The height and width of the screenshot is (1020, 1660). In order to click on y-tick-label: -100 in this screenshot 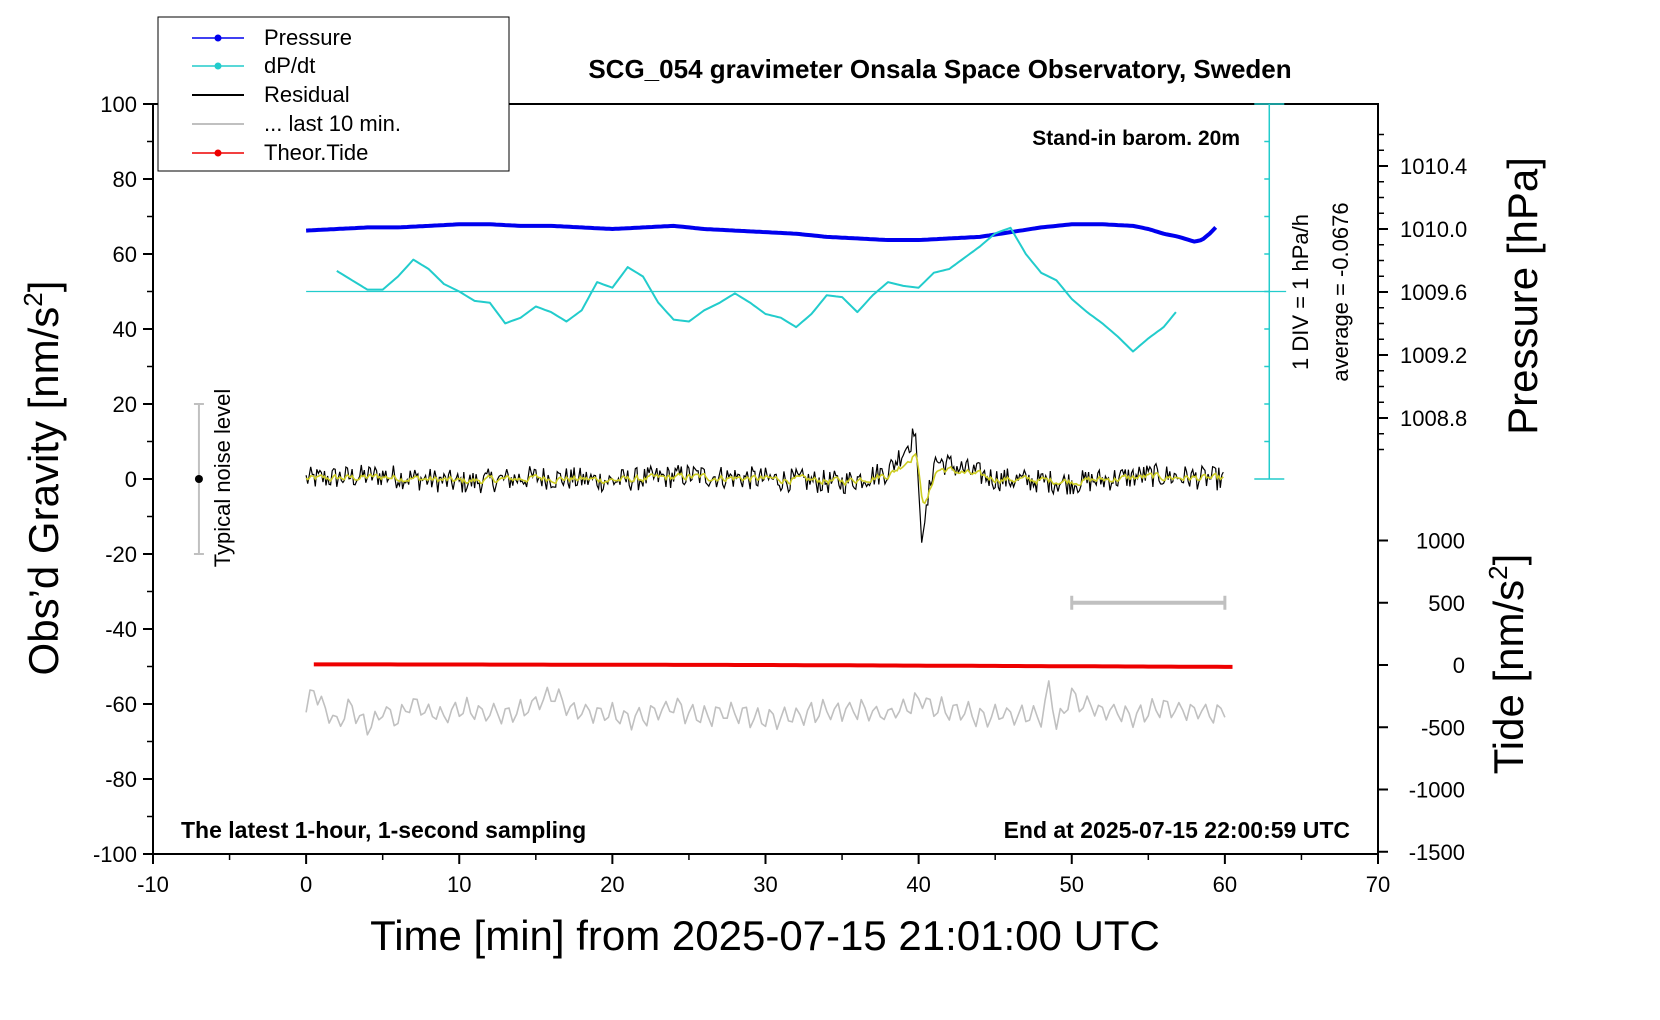, I will do `click(115, 854)`.